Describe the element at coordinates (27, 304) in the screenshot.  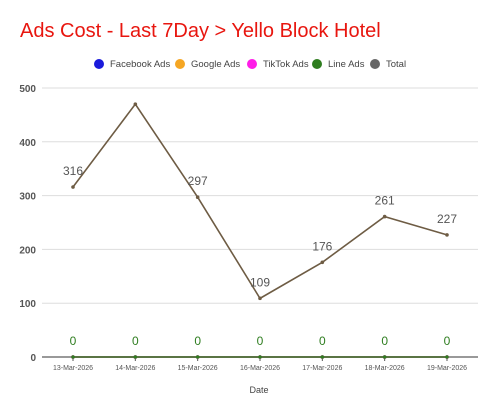
I see `y-tick-label: 100` at that location.